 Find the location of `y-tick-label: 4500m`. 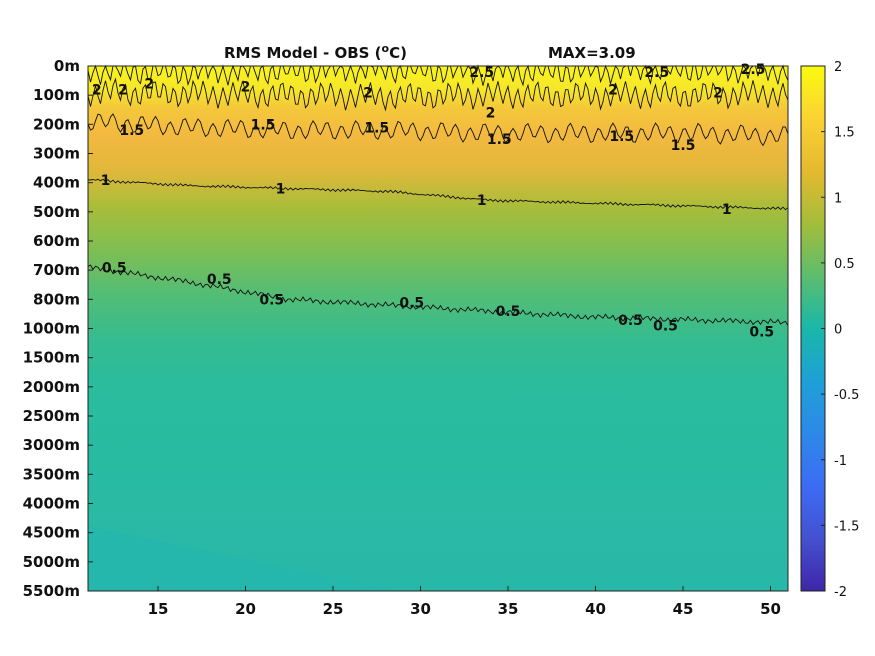

y-tick-label: 4500m is located at coordinates (51, 533).